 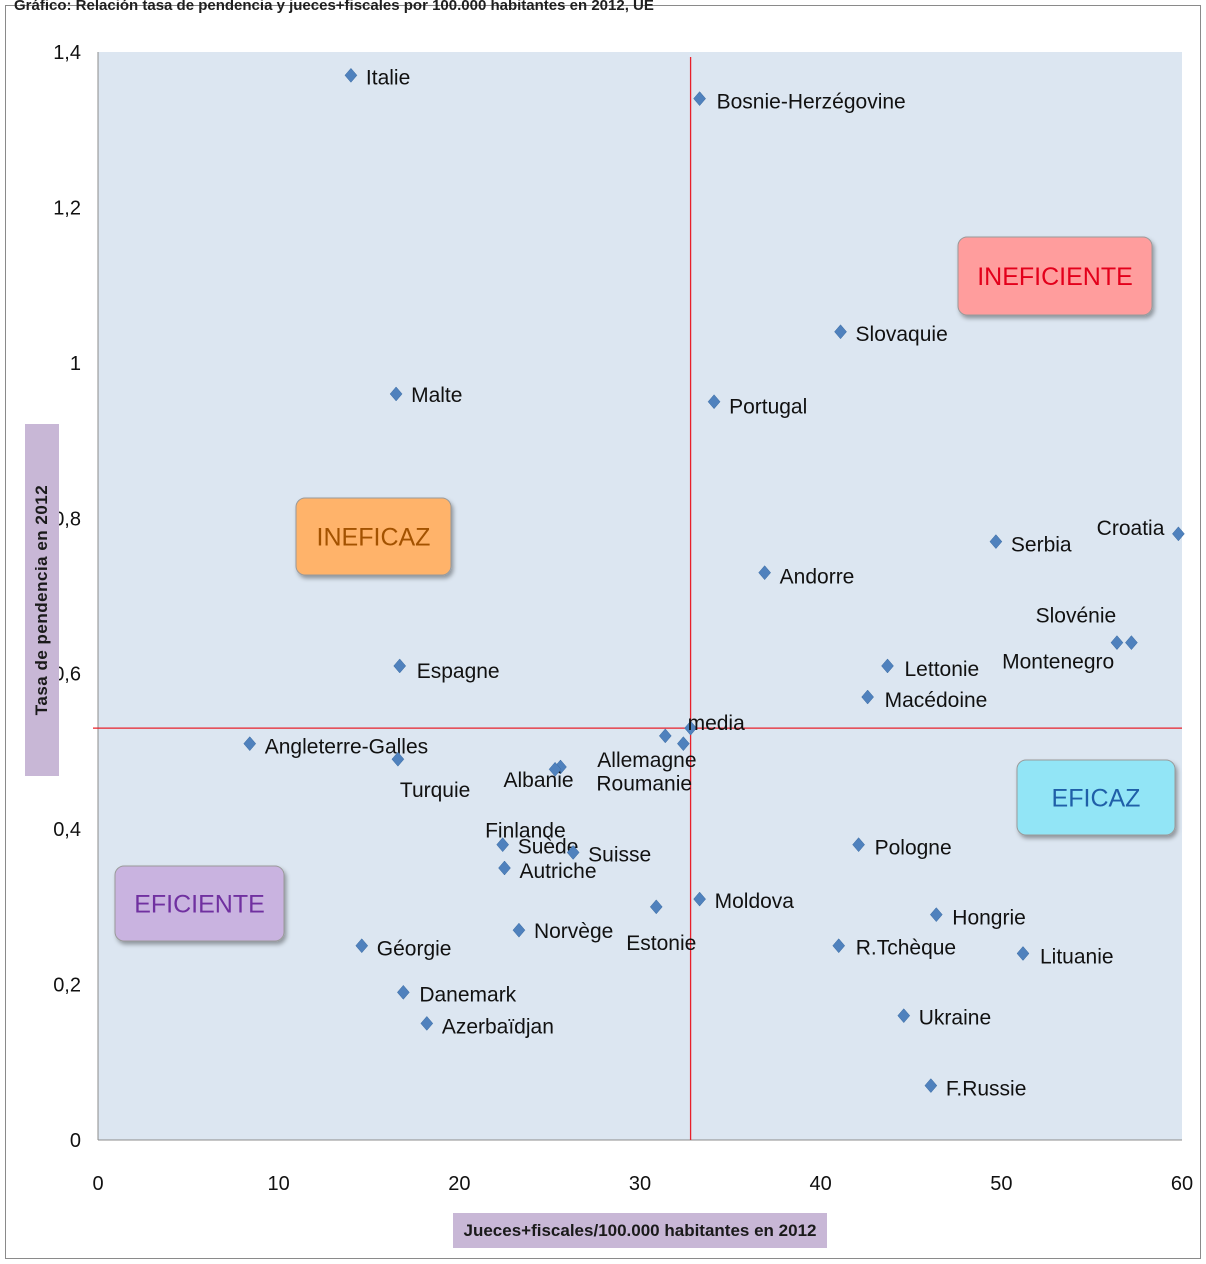 I want to click on y-tick-label: 0,2, so click(x=67, y=986).